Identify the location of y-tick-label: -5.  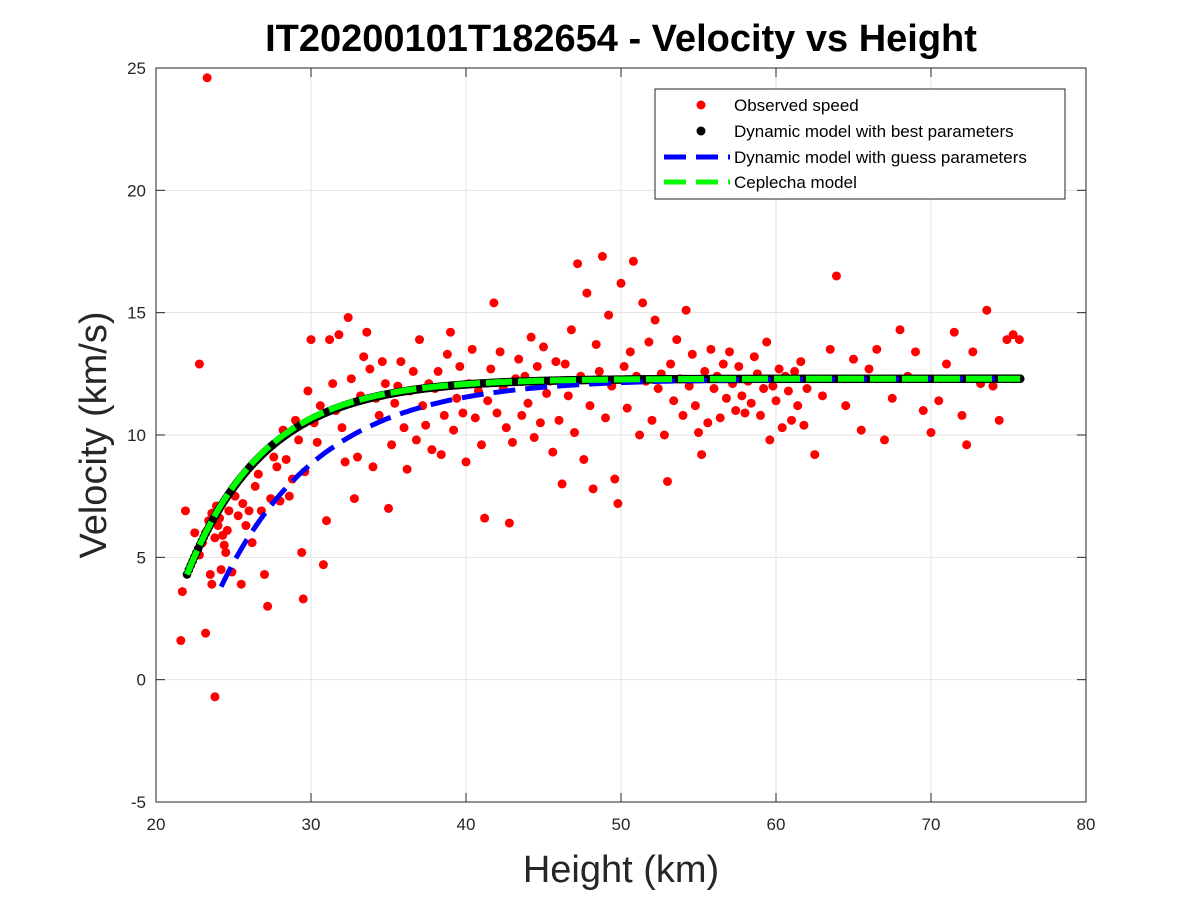
(138, 802).